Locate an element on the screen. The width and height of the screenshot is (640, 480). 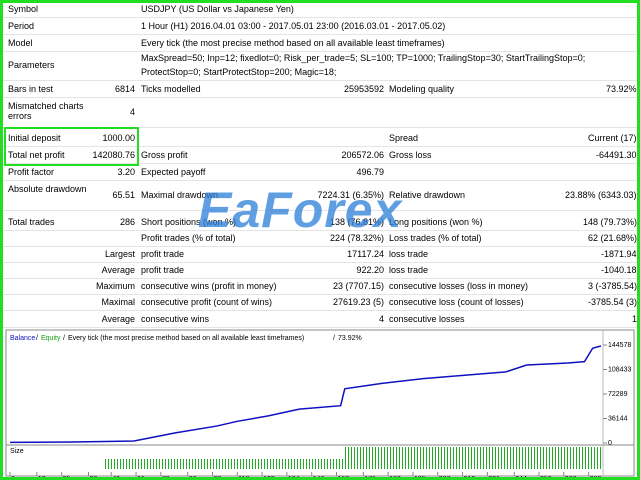
stat-label: Bars in test is located at coordinates (31, 88).